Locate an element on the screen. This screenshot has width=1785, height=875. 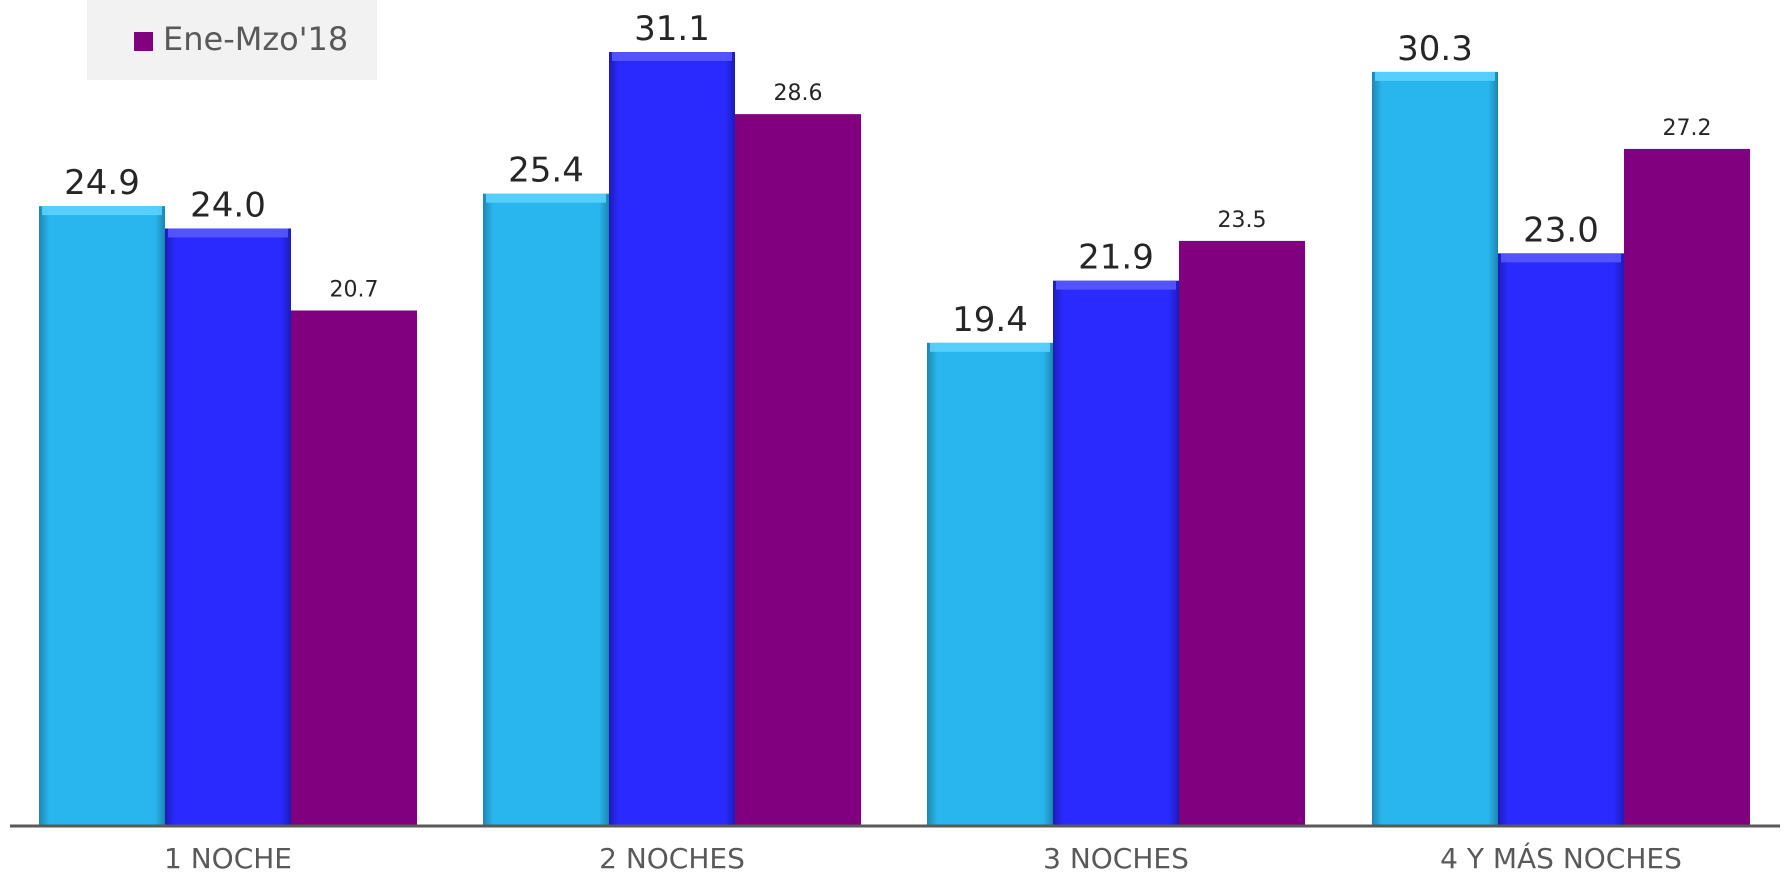
data-label-4-y-mas-noches-series-3: 27.2 is located at coordinates (1687, 128).